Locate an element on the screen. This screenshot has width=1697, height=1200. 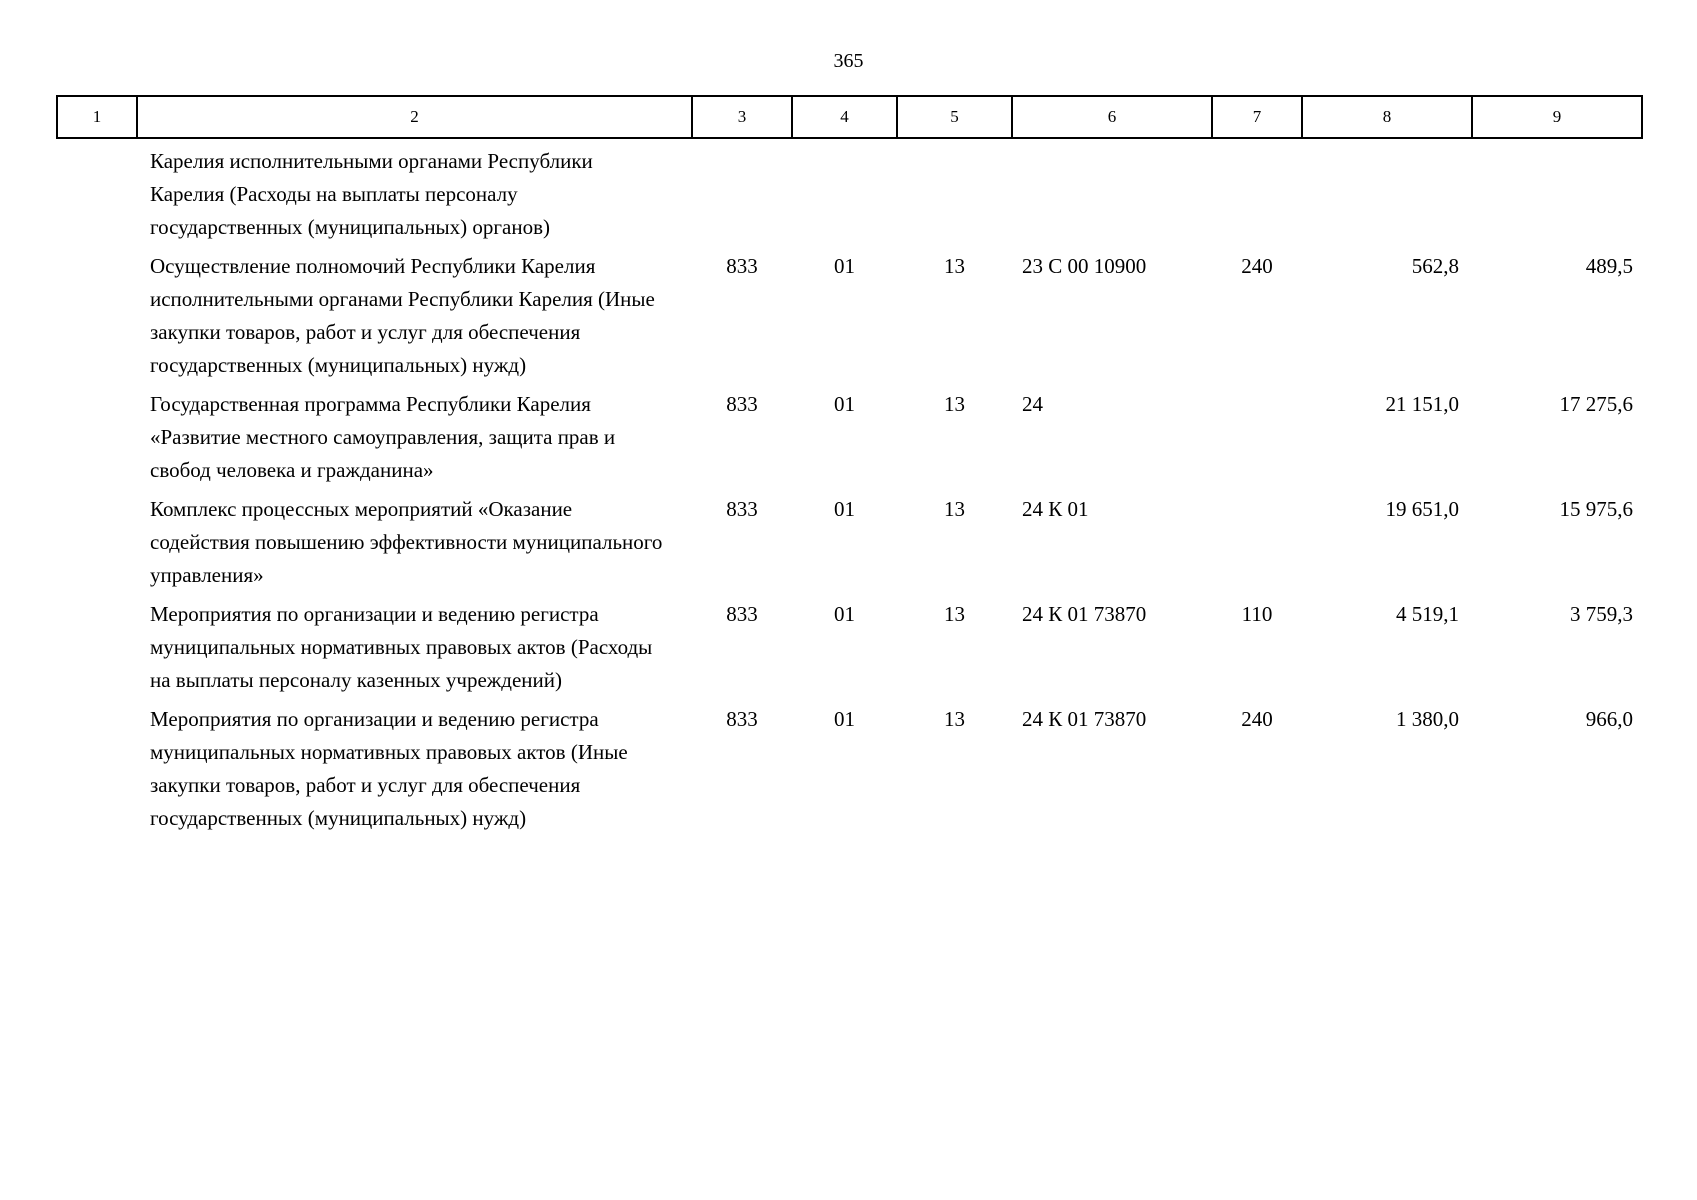
table-header: 1 2 3 4 5 6 7 8 9 is located at coordinates (849, 117).